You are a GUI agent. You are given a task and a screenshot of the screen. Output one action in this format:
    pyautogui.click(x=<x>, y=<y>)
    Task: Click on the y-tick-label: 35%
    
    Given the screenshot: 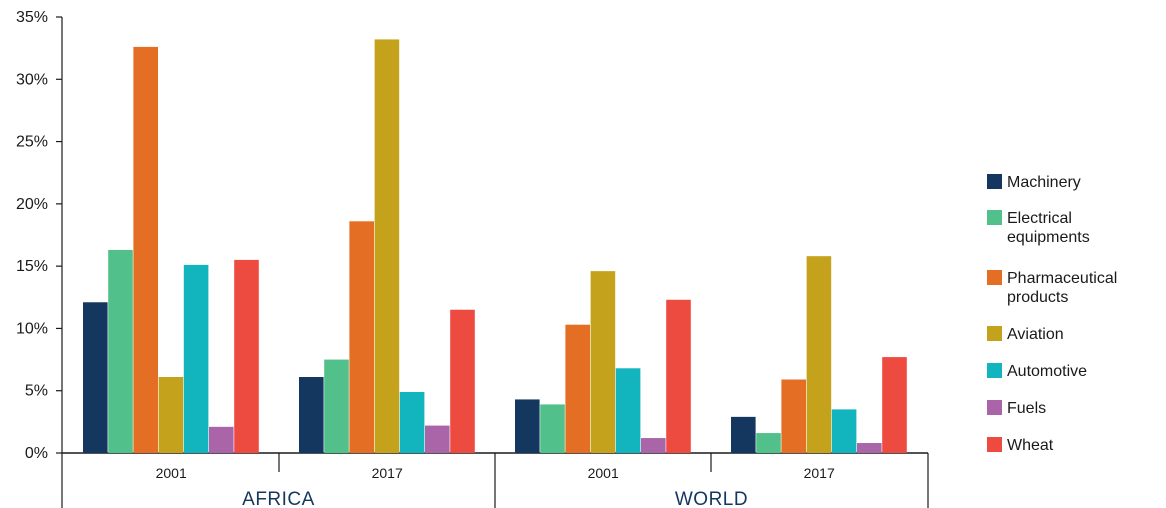 What is the action you would take?
    pyautogui.click(x=32, y=17)
    